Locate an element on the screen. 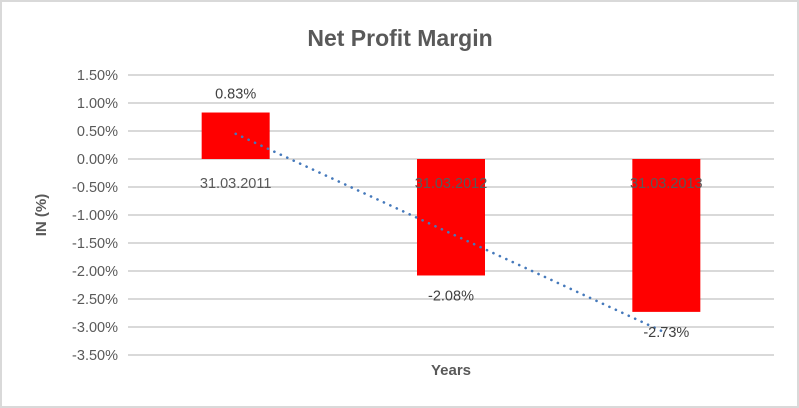 Image resolution: width=799 pixels, height=408 pixels. y-tick-label: -3.00% is located at coordinates (95, 328).